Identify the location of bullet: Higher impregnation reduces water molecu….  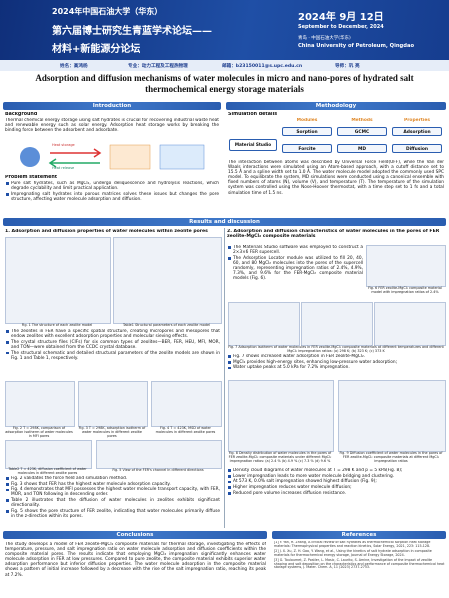
(335, 487).